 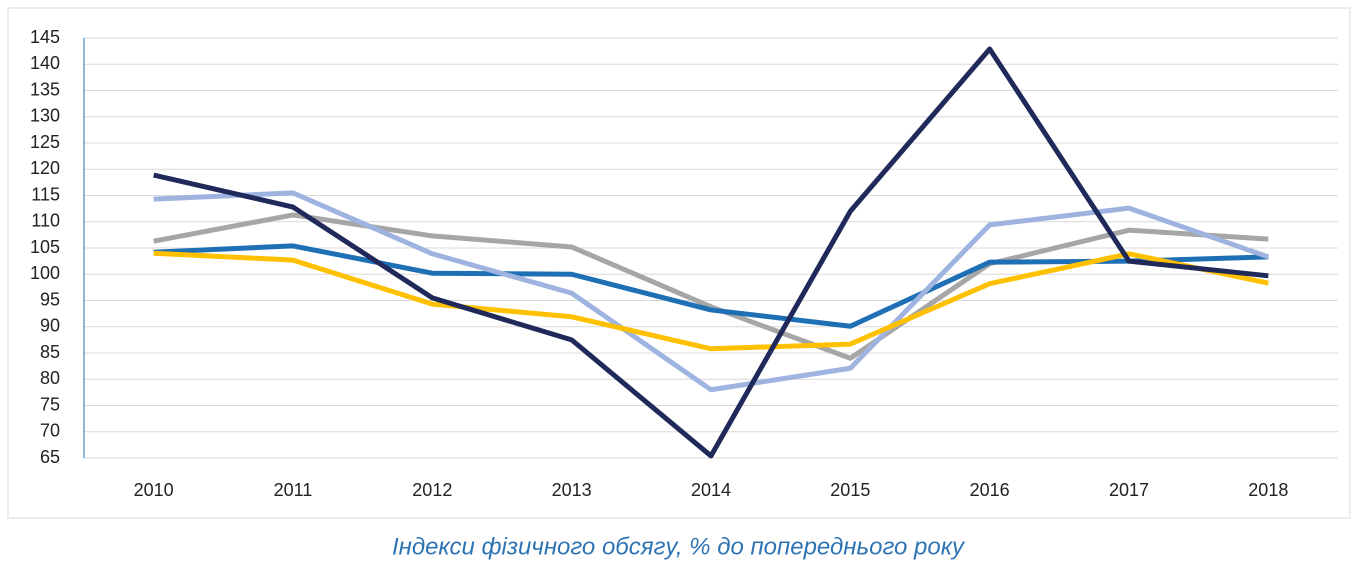 What do you see at coordinates (45, 273) in the screenshot?
I see `y-tick-label: 100` at bounding box center [45, 273].